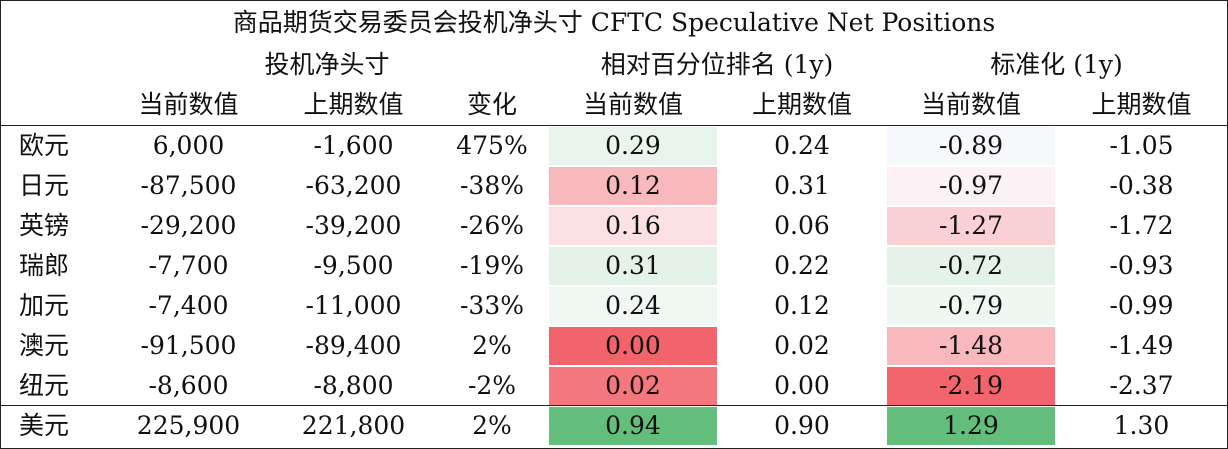  Describe the element at coordinates (802, 225) in the screenshot. I see `cell: 0.06` at that location.